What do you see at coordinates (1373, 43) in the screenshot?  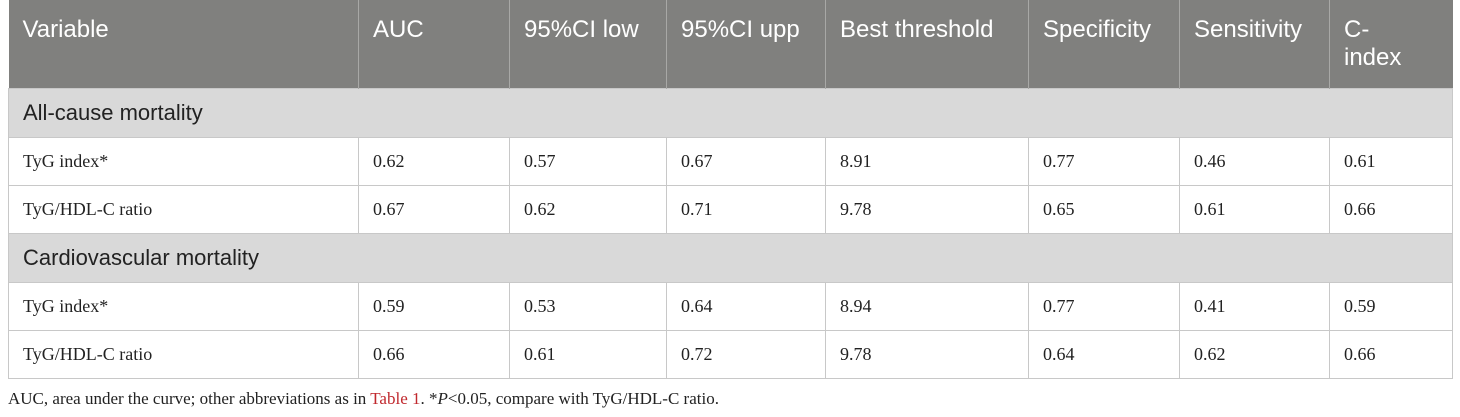 I see `column-header-text: C-index` at bounding box center [1373, 43].